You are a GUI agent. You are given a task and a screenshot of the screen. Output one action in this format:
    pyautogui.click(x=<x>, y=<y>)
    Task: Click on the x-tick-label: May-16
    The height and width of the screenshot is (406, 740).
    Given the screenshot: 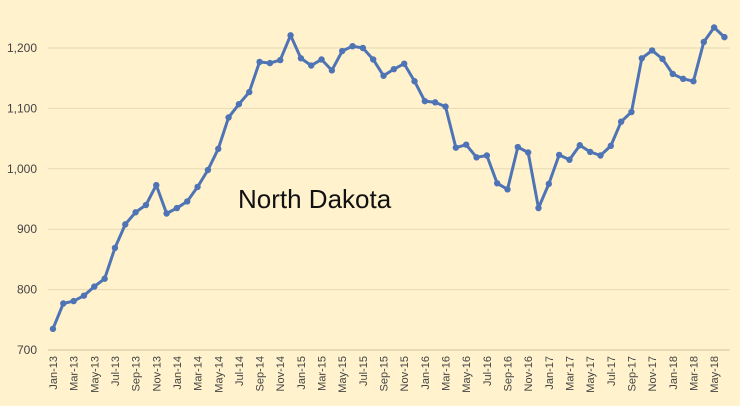 What is the action you would take?
    pyautogui.click(x=467, y=374)
    